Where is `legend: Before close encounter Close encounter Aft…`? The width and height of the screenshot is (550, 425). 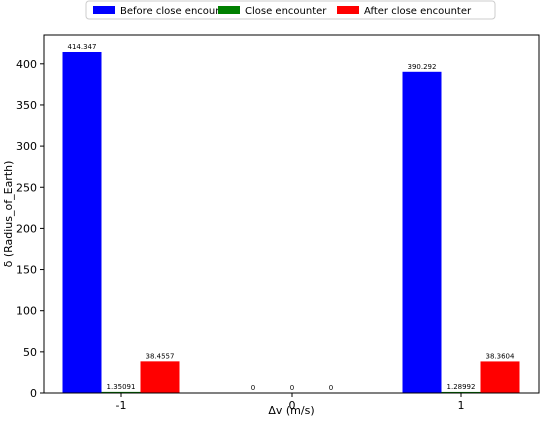 legend: Before close encounter Close encounter Aft… is located at coordinates (290, 10).